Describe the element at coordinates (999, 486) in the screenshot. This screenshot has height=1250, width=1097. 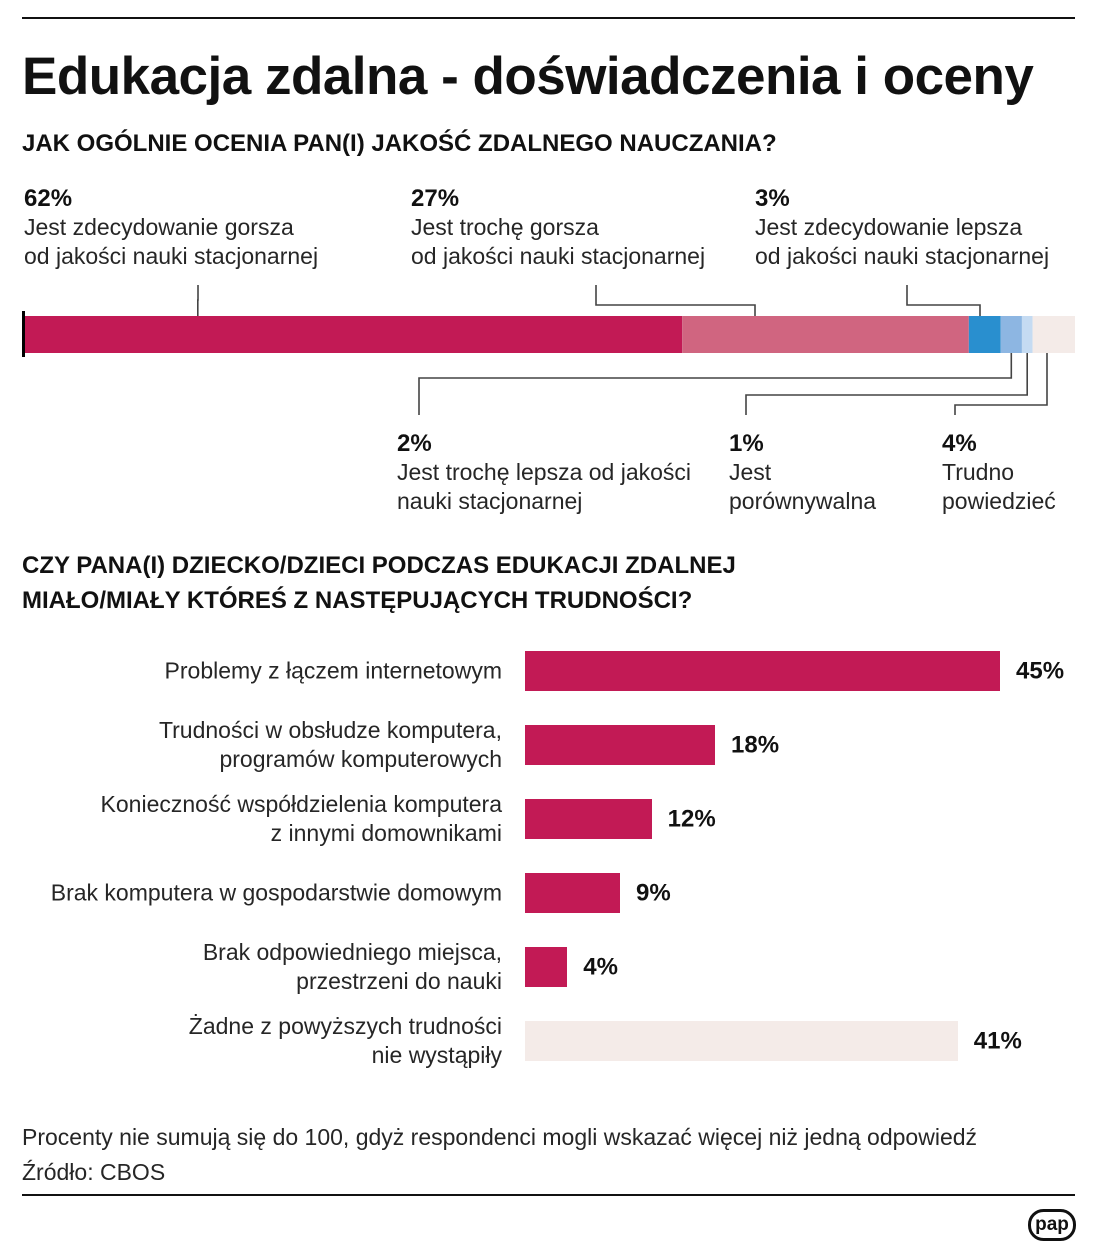
I see `answer-label: Trudno powiedzieć` at that location.